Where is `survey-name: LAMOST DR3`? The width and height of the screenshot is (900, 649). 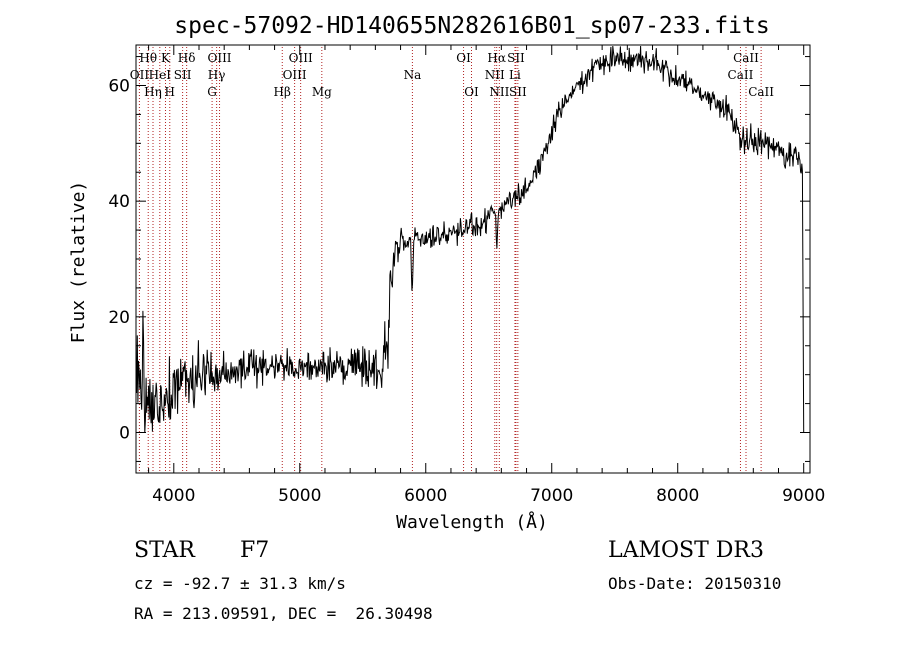 survey-name: LAMOST DR3 is located at coordinates (686, 550).